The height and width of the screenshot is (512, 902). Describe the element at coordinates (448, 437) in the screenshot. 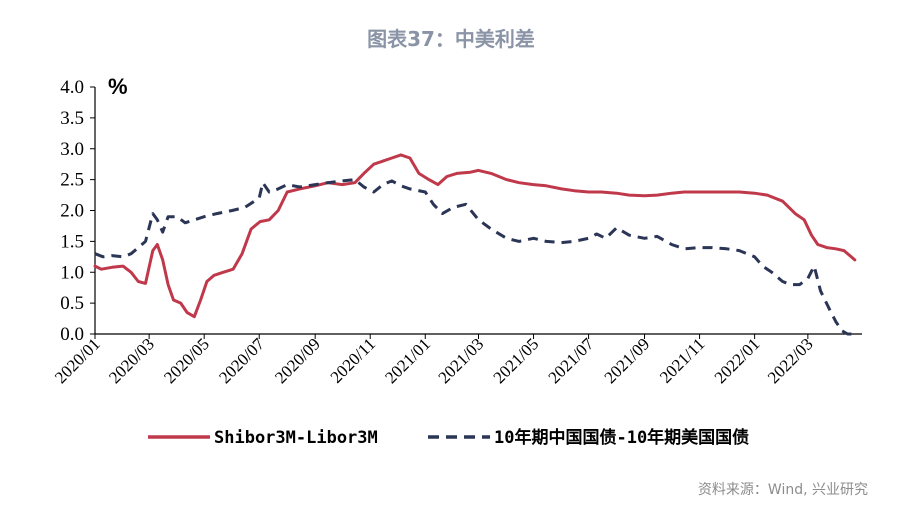

I see `legend: Shibor3M-Libor3M 10年期中国国债-10年期美国国债` at that location.